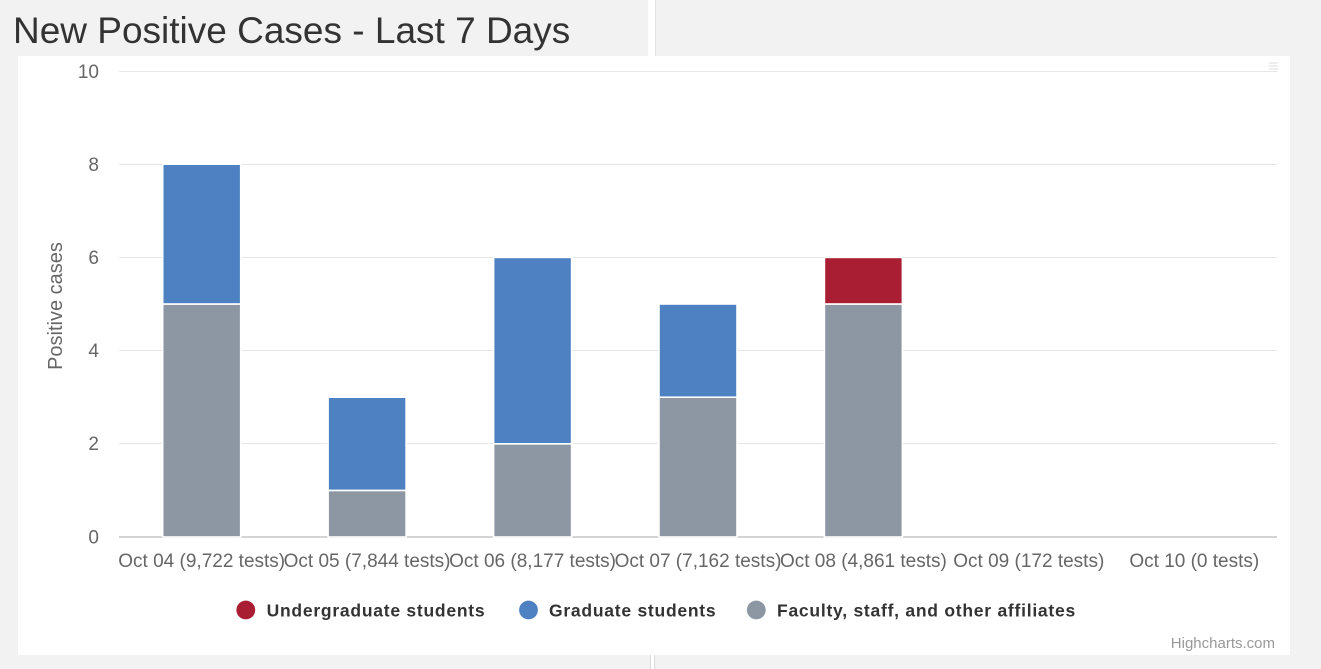 The height and width of the screenshot is (669, 1321). What do you see at coordinates (201, 561) in the screenshot?
I see `svg-text: Oct 04 (9,722 tests)` at bounding box center [201, 561].